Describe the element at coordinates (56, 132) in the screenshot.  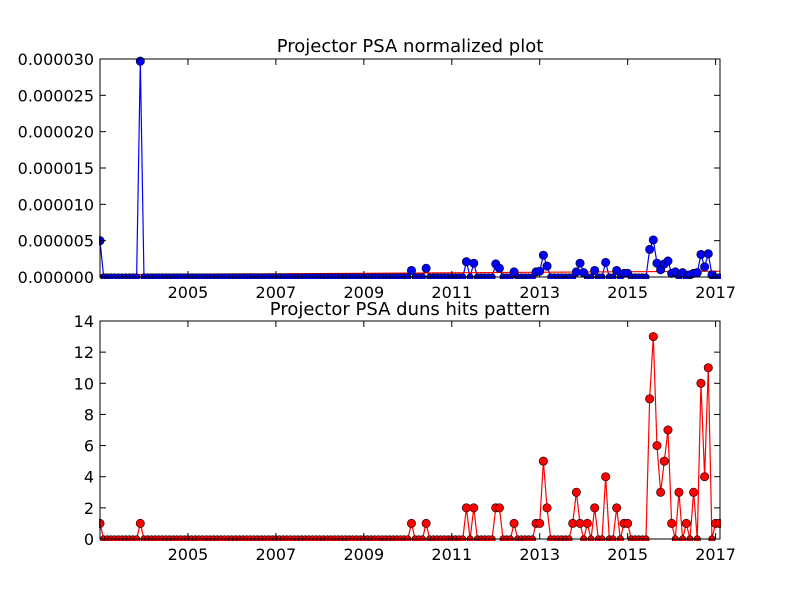
I see `y-tick-label: 0.000020` at that location.